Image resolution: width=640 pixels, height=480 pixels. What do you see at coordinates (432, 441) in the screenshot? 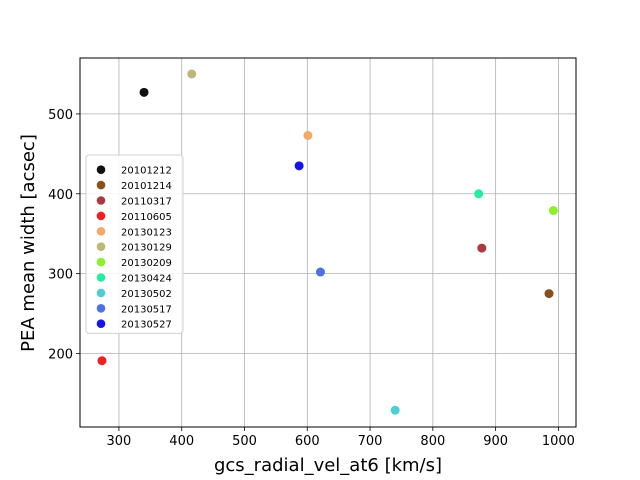
I see `x-tick-label: 800` at bounding box center [432, 441].